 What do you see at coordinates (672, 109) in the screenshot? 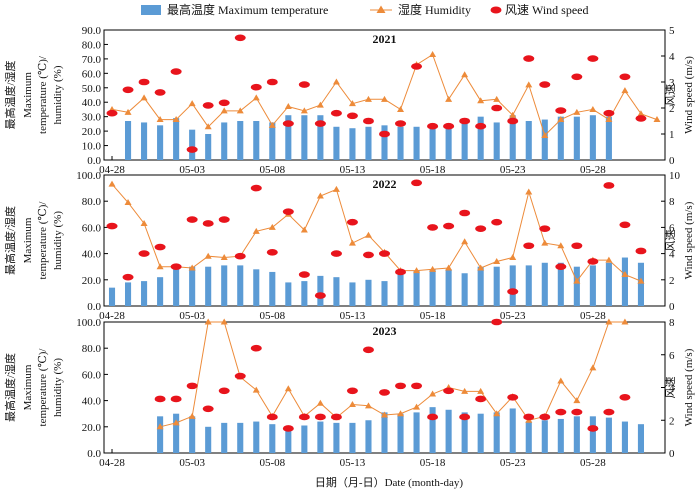
I see `y-right-tick-label: 2` at bounding box center [672, 109].